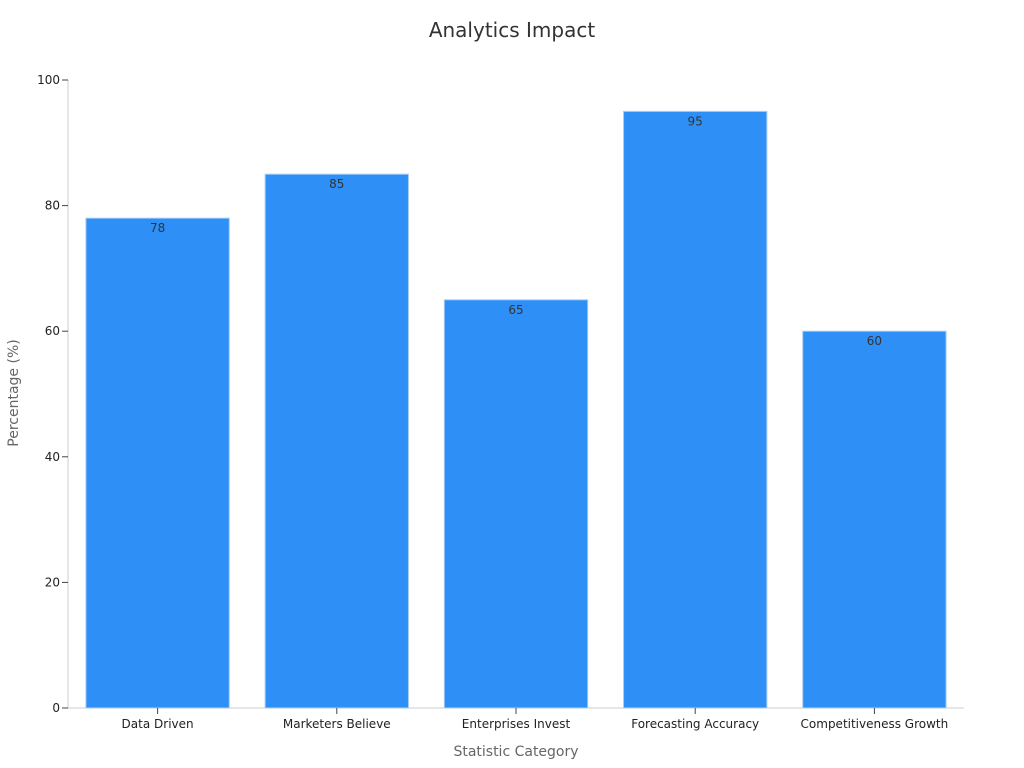 This screenshot has width=1024, height=768. What do you see at coordinates (52, 457) in the screenshot?
I see `y-tick-label: 40` at bounding box center [52, 457].